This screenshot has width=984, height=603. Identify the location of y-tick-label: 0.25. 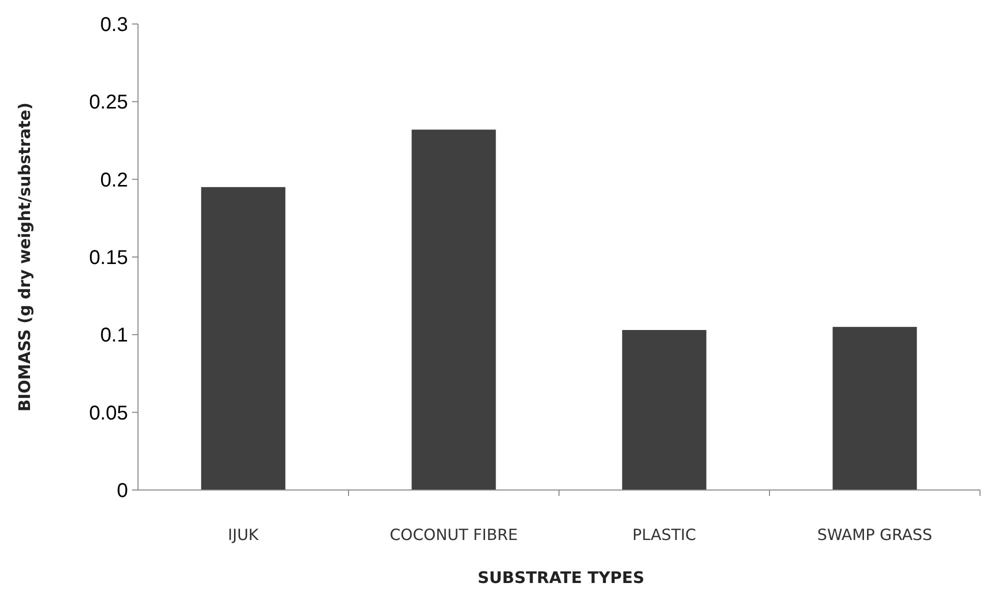
(108, 103).